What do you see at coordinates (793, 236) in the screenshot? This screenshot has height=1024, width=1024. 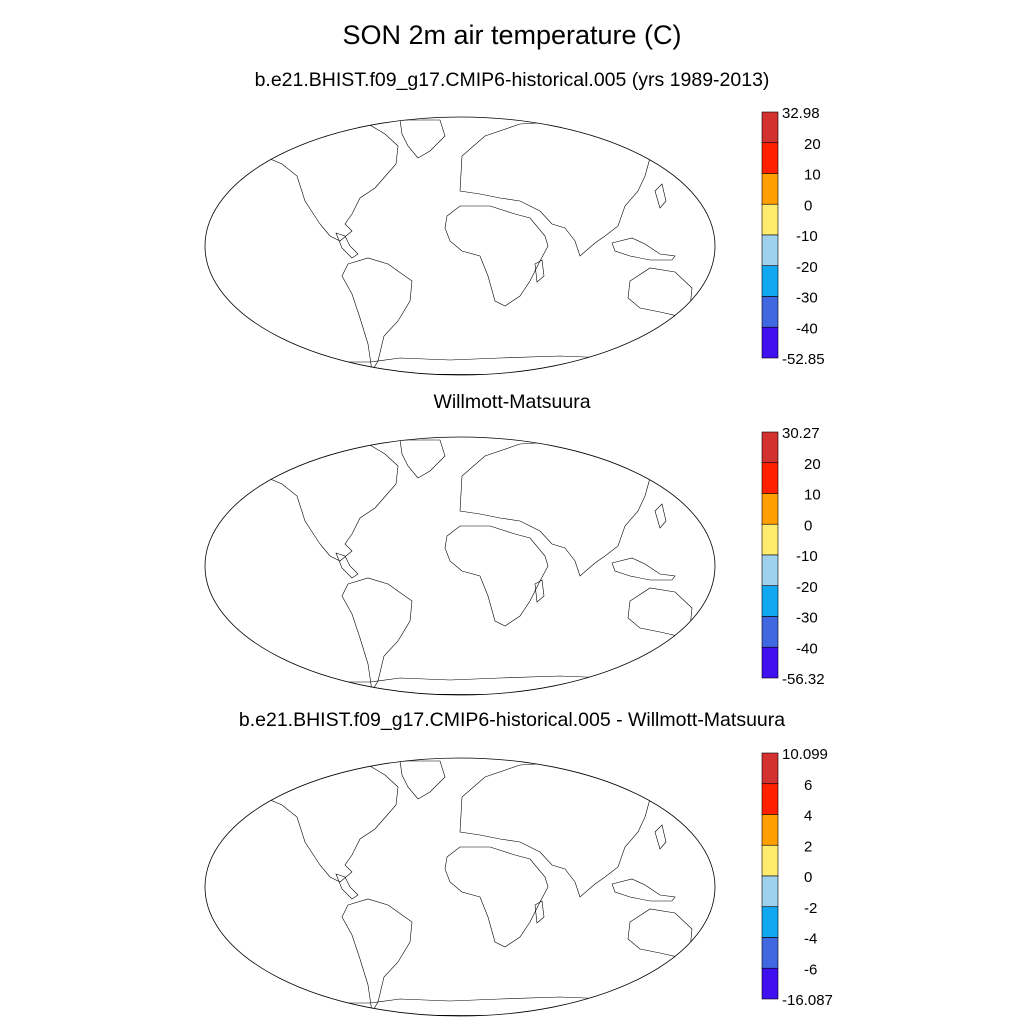 I see `panel-1-colorbar: 32.98 20 10 0 -10 -20 -30 -40 -52.85` at bounding box center [793, 236].